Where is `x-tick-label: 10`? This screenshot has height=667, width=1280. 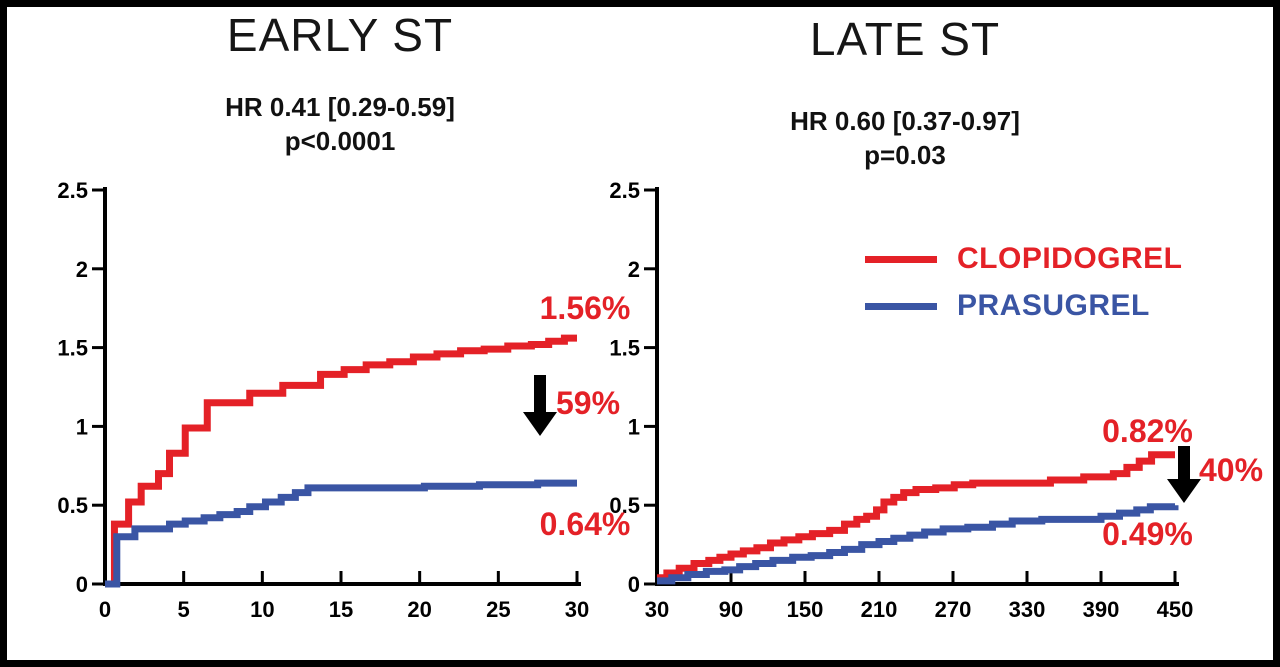
x-tick-label: 10 is located at coordinates (262, 609).